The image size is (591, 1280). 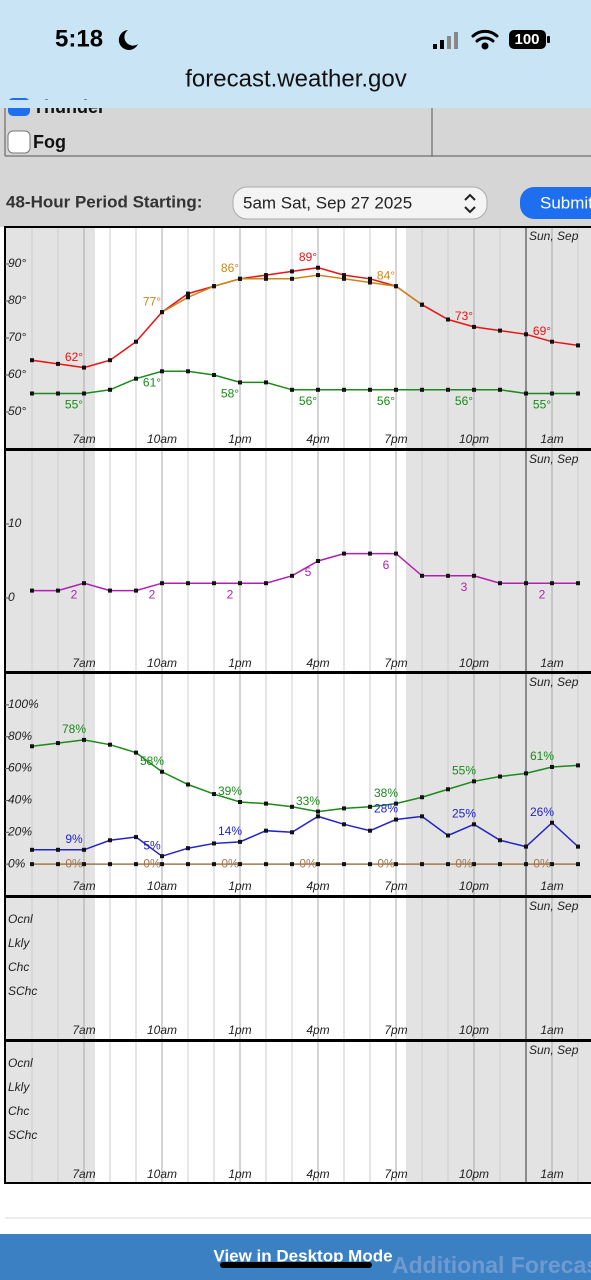 What do you see at coordinates (74, 405) in the screenshot?
I see `value-label: 55°` at bounding box center [74, 405].